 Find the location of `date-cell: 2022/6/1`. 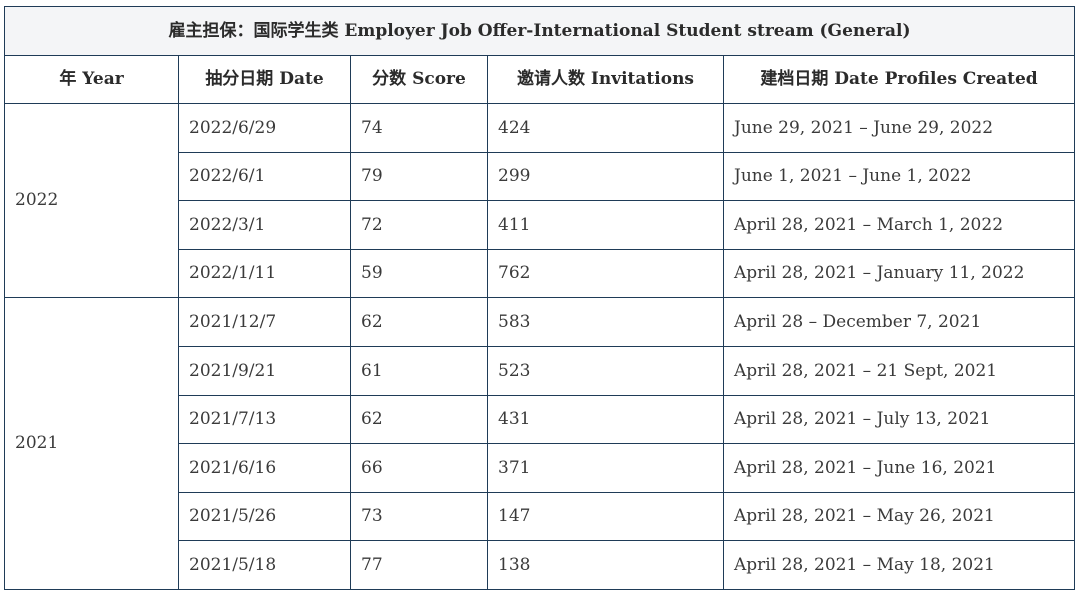

date-cell: 2022/6/1 is located at coordinates (264, 176).